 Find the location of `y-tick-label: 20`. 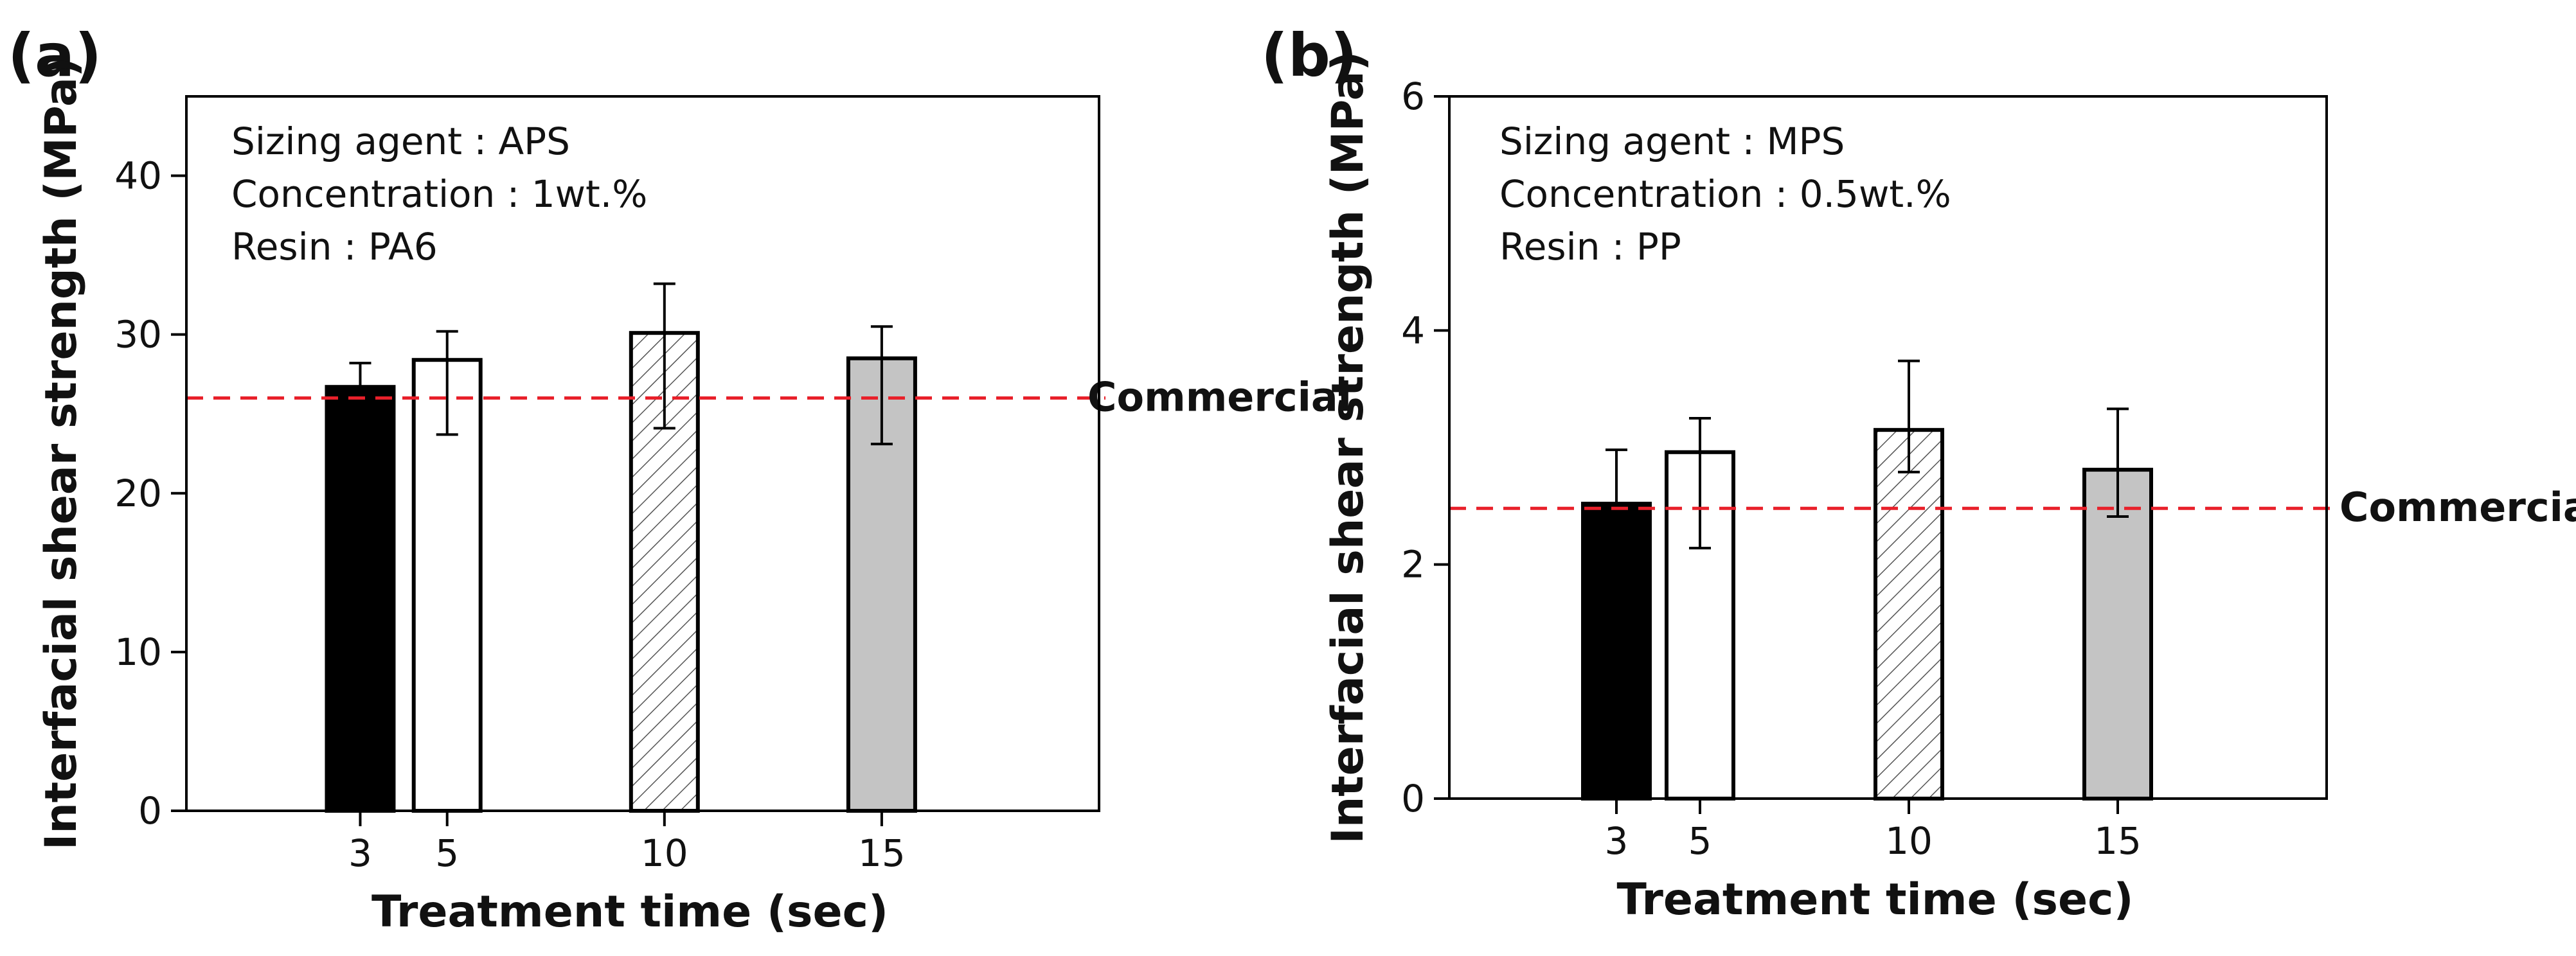

y-tick-label: 20 is located at coordinates (138, 493).